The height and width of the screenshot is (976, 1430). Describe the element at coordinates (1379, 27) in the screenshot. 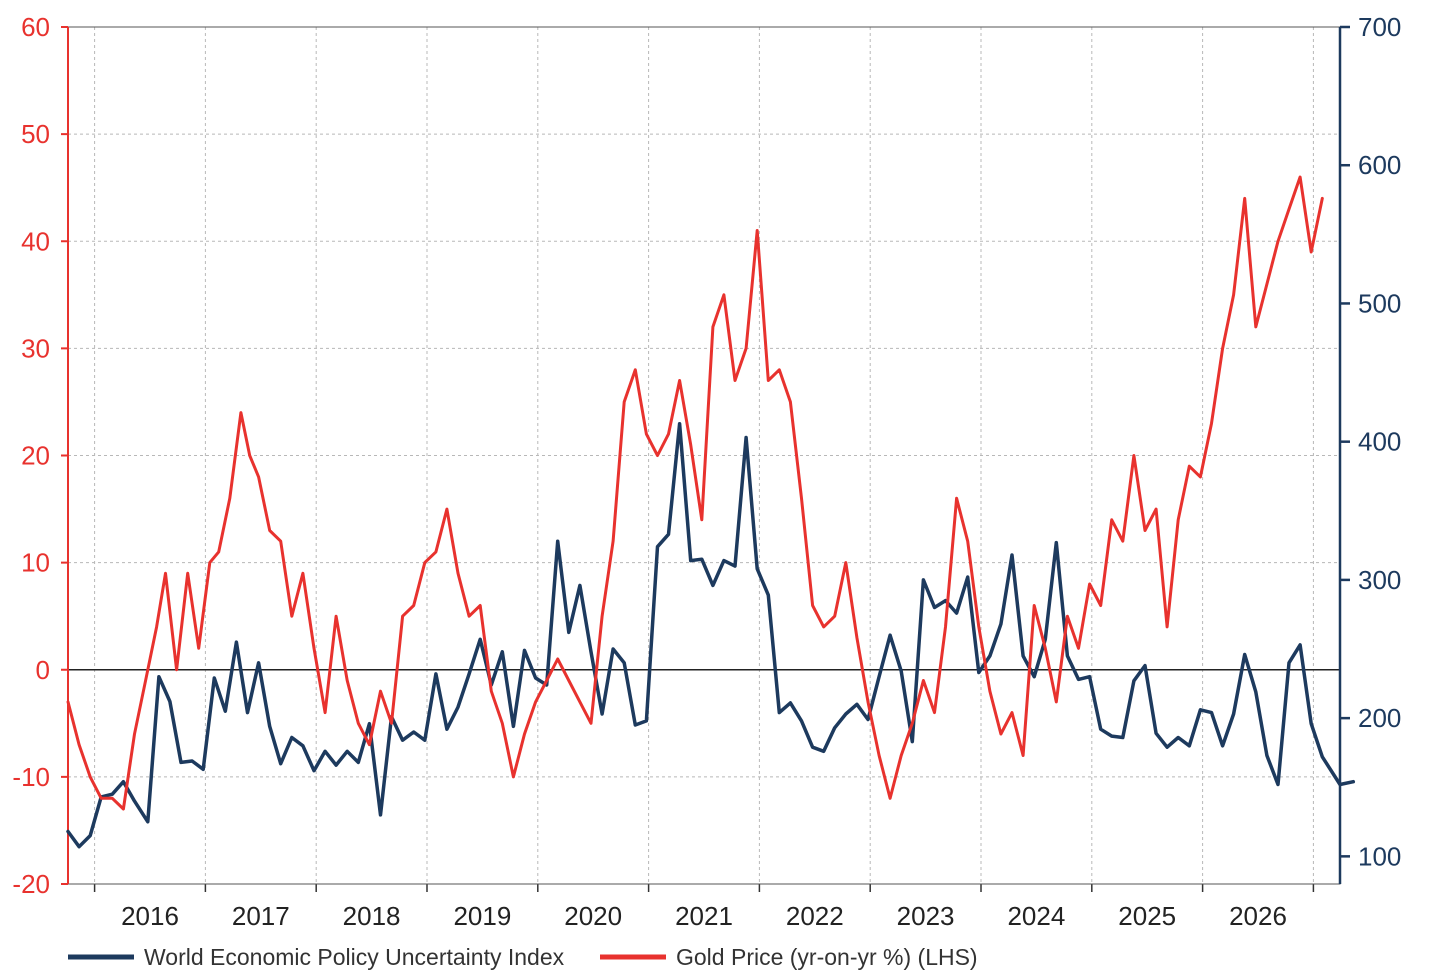

I see `right-tick-label: 700` at that location.